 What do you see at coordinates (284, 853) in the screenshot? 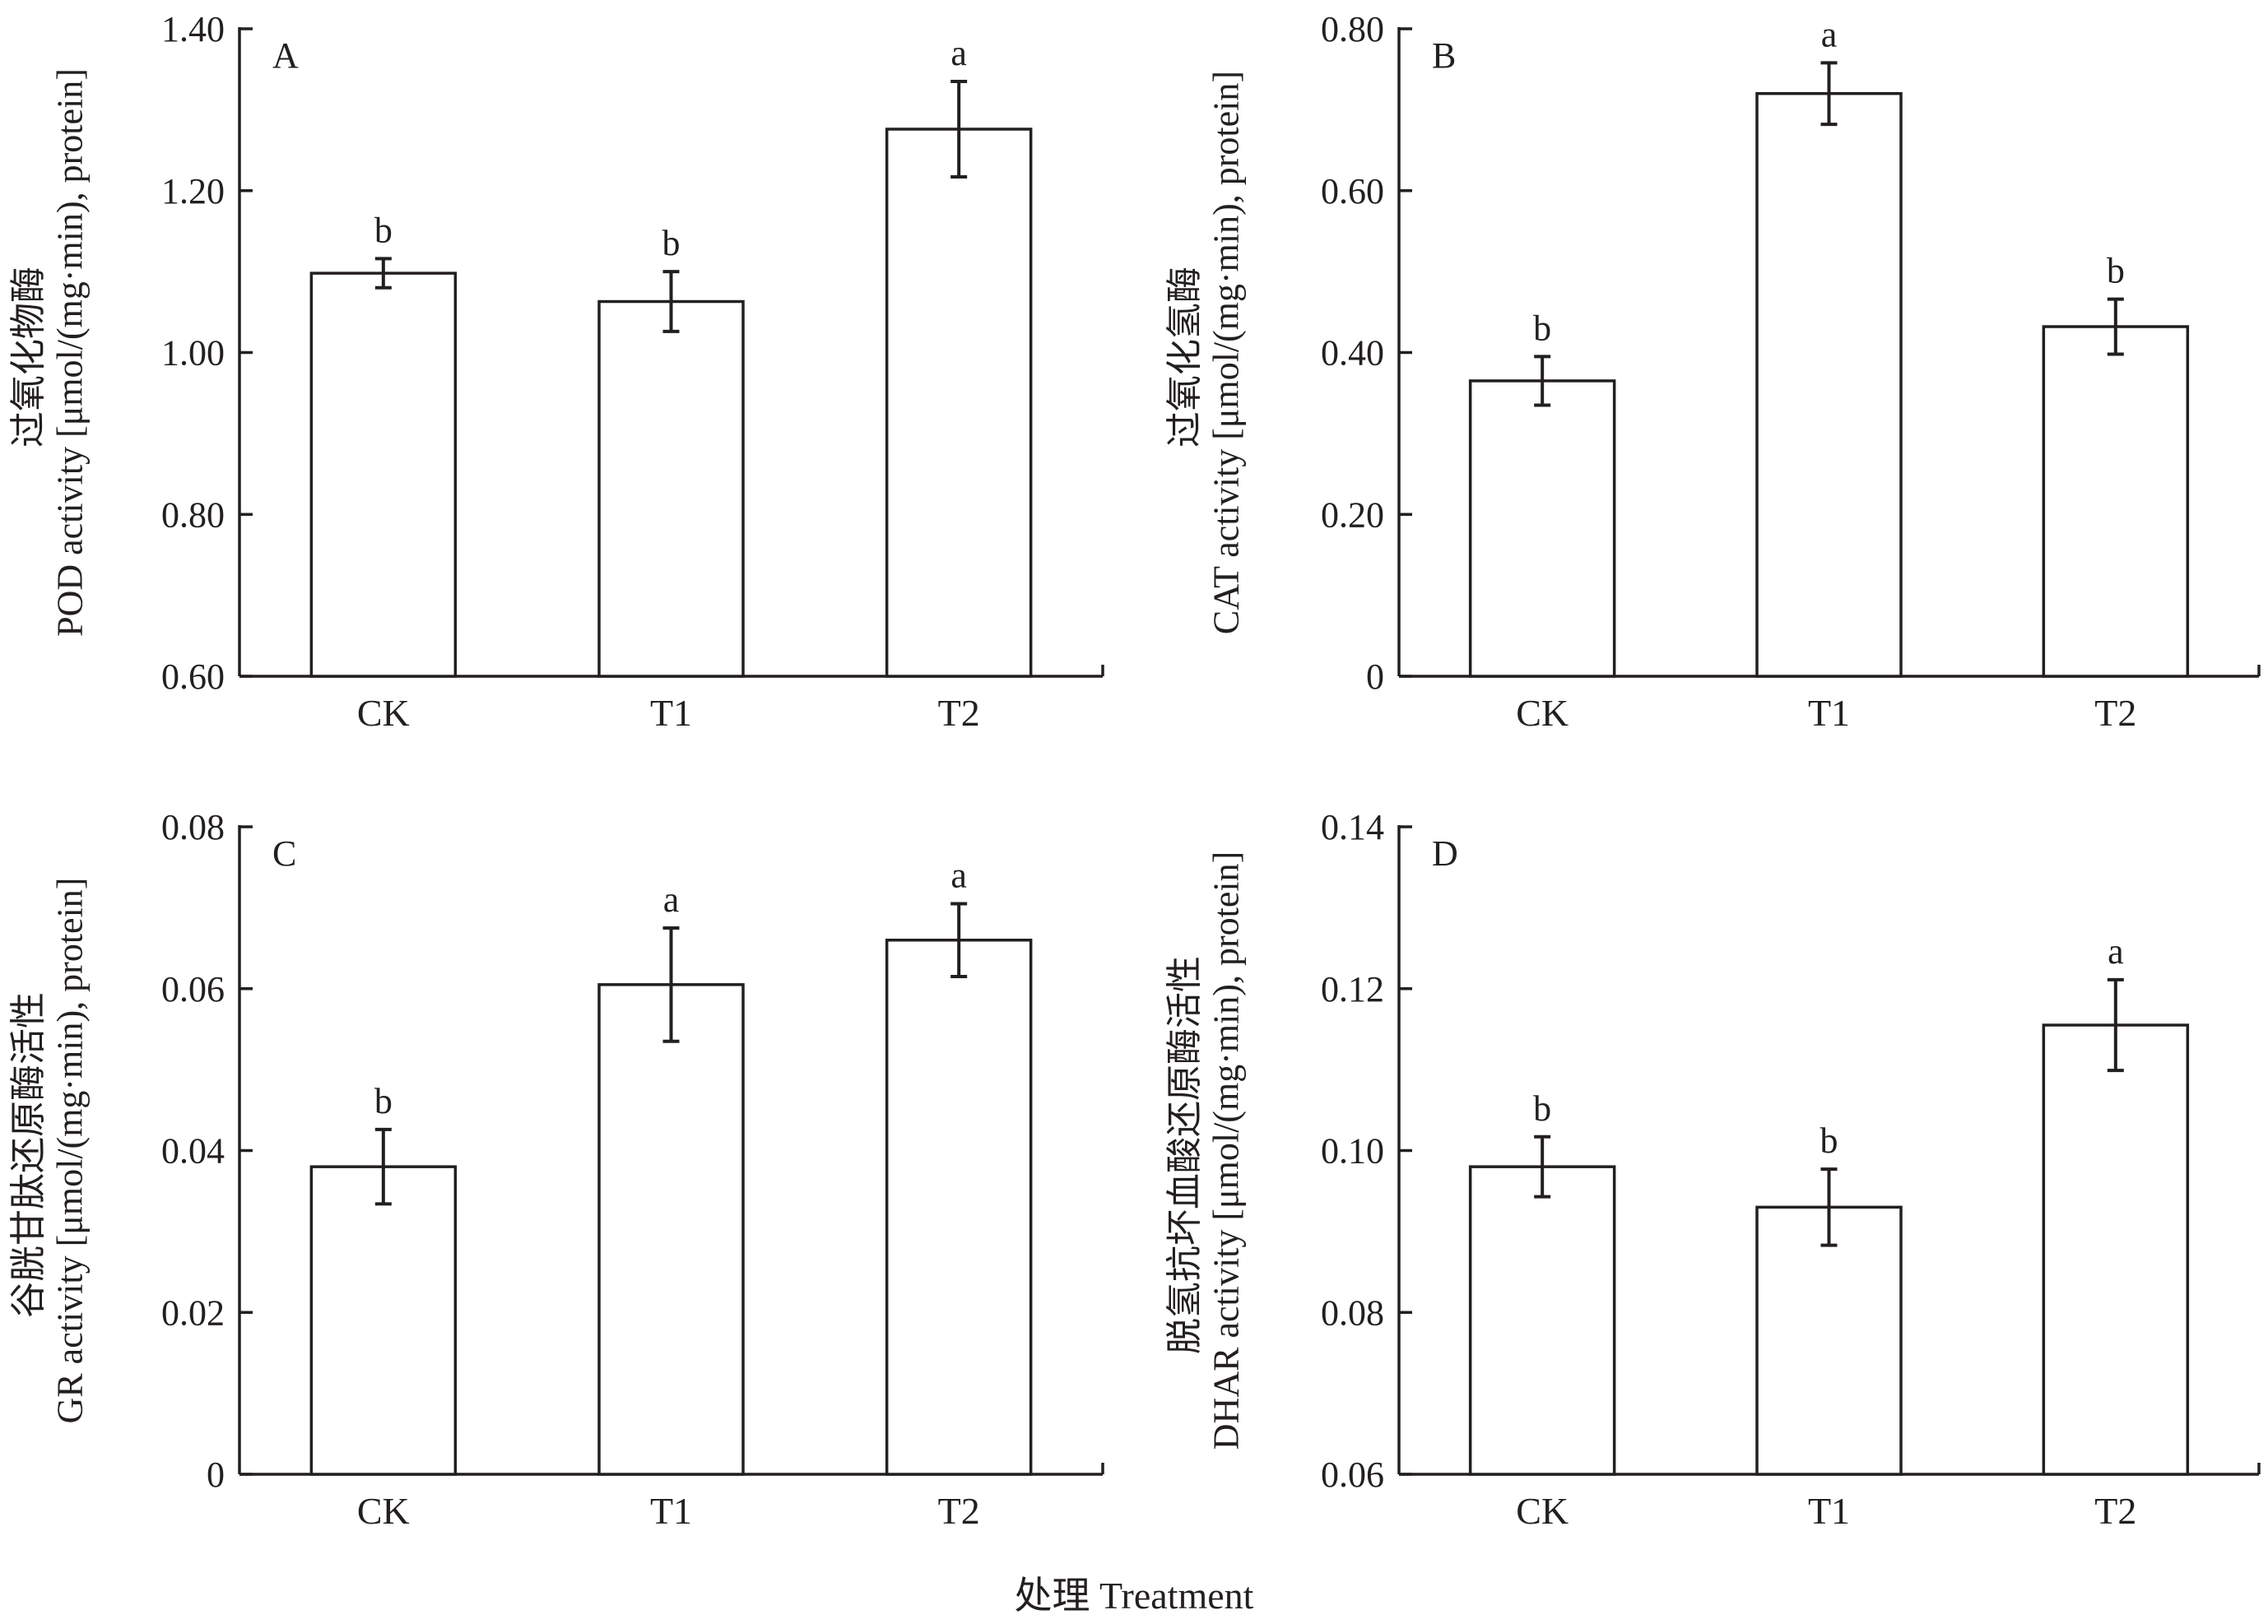
I see `panel-label: C` at bounding box center [284, 853].